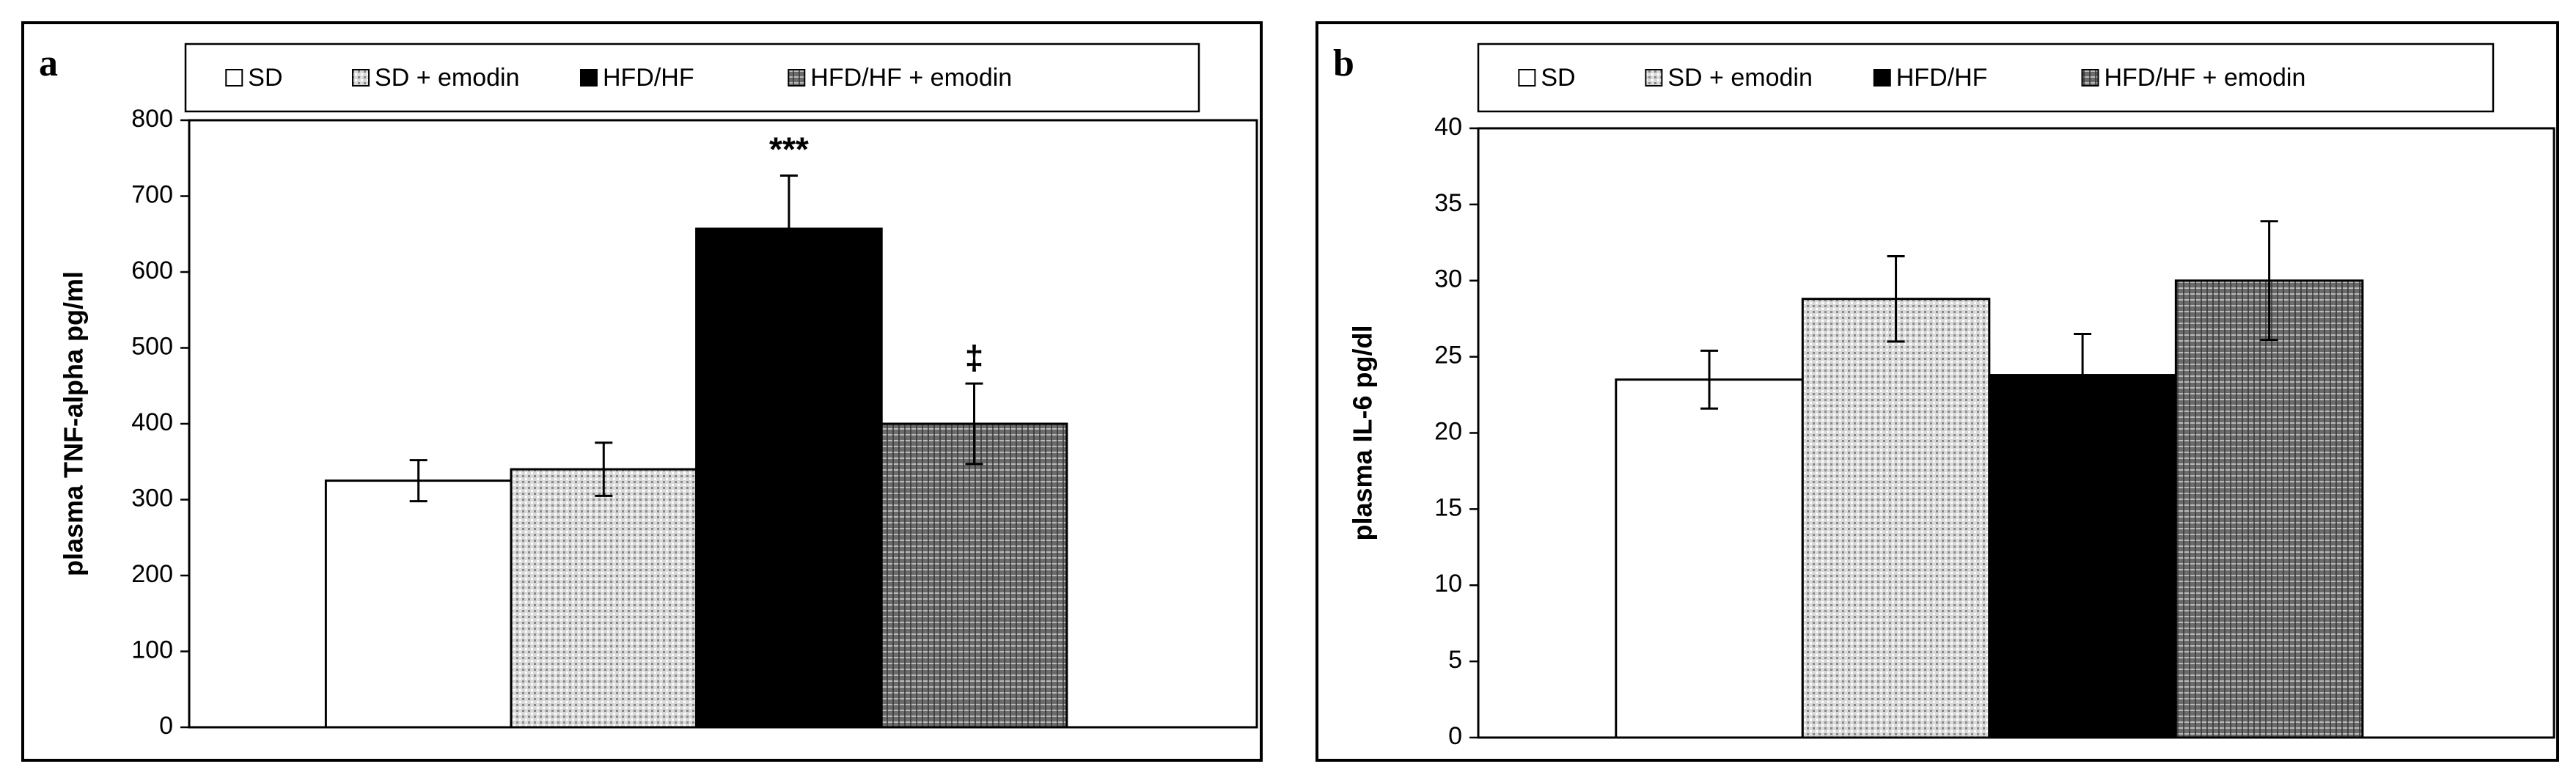  What do you see at coordinates (1448, 584) in the screenshot?
I see `y-tick-label: 10` at bounding box center [1448, 584].